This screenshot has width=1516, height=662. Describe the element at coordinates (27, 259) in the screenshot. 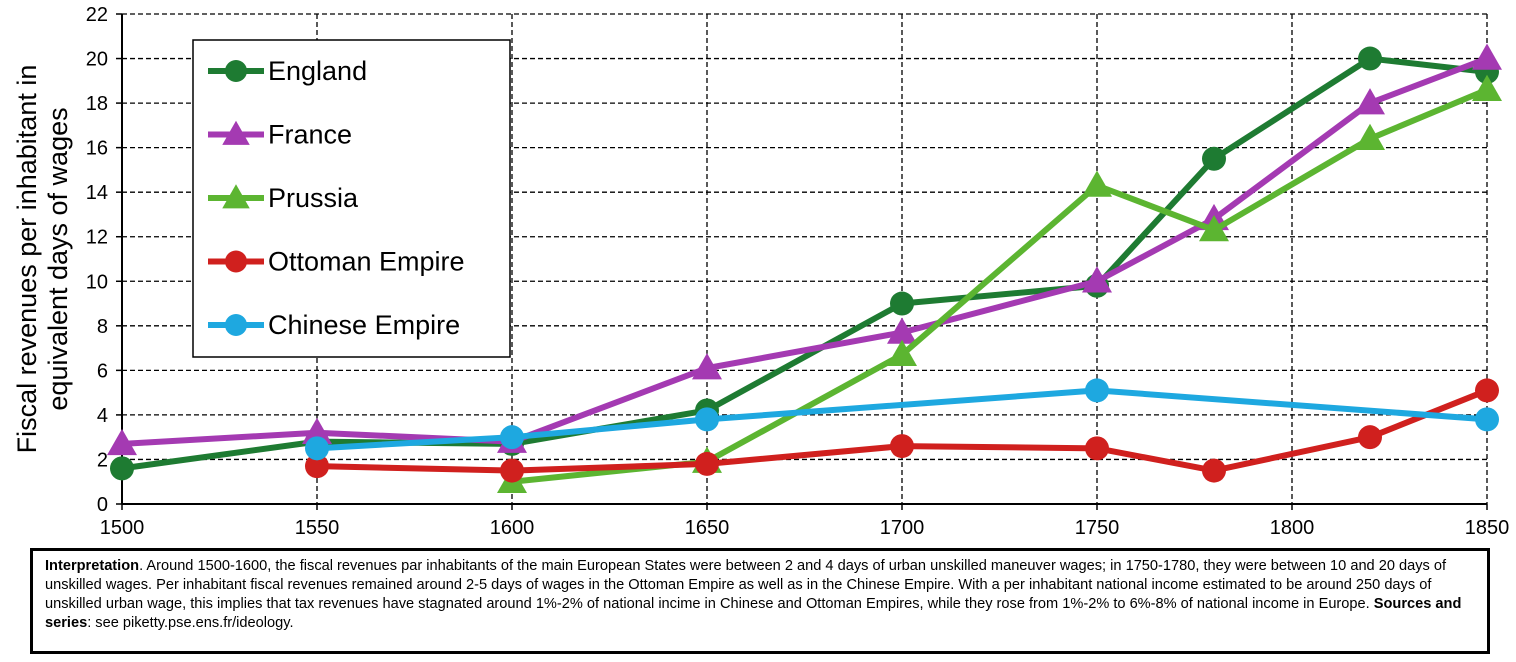

I see `y-axis-label-line: Fiscal revenues per inhabitant in` at that location.